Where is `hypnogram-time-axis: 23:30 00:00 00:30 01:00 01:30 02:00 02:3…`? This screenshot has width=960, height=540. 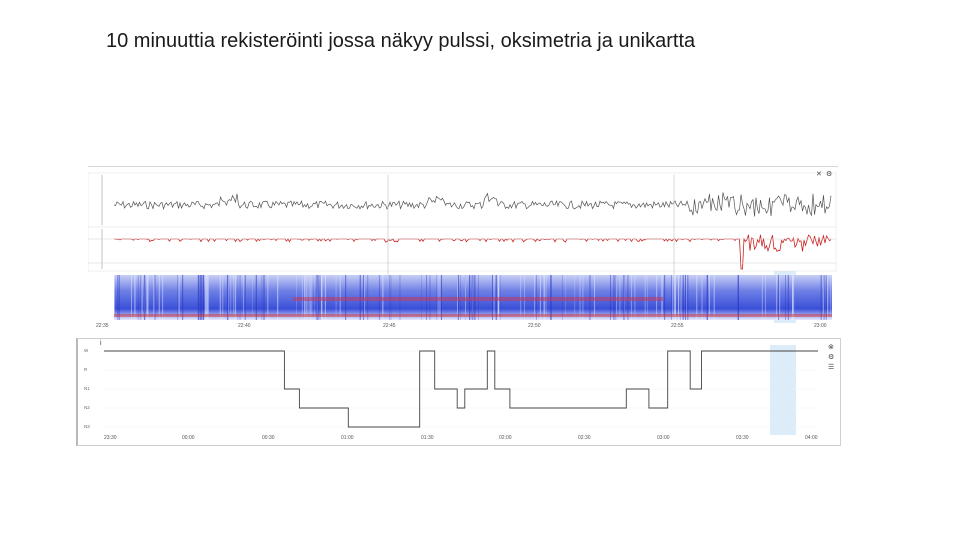
hypnogram-time-axis: 23:30 00:00 00:30 01:00 01:30 02:00 02:3… is located at coordinates (461, 438).